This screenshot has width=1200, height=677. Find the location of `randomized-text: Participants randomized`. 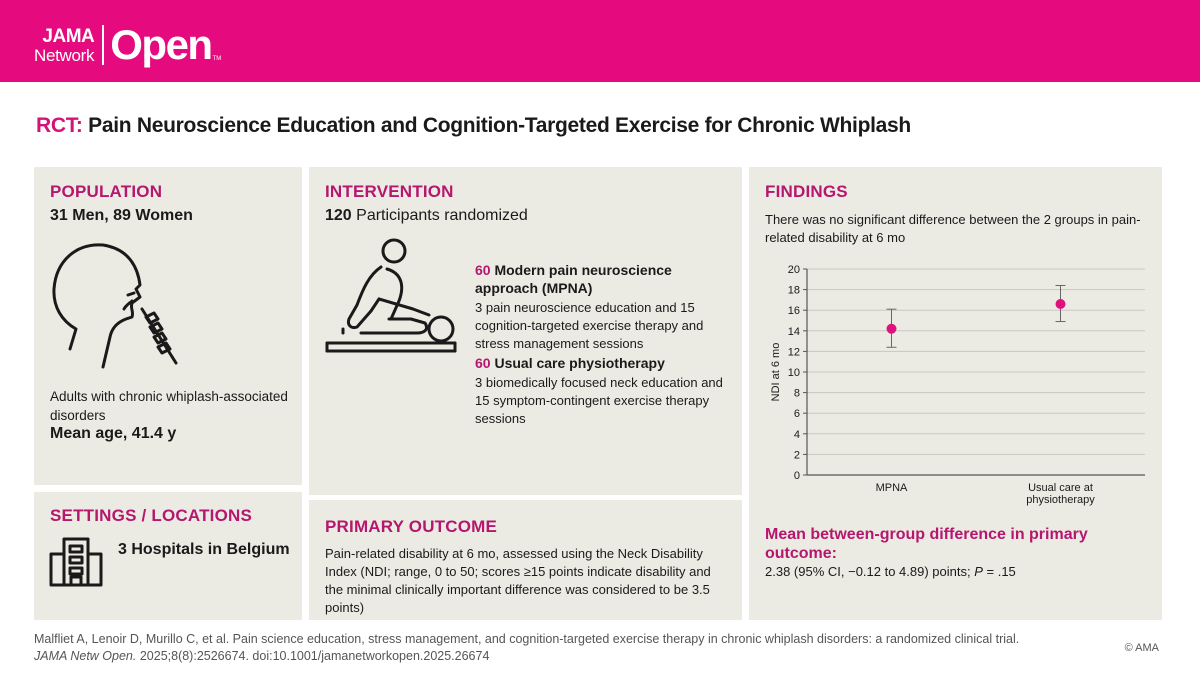

randomized-text: Participants randomized is located at coordinates (442, 215).